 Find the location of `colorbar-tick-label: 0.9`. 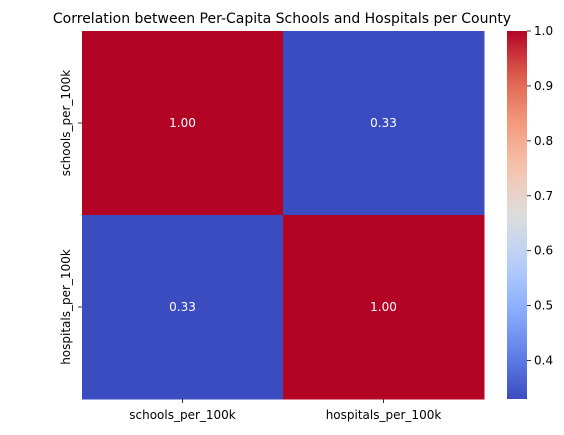

colorbar-tick-label: 0.9 is located at coordinates (543, 86).